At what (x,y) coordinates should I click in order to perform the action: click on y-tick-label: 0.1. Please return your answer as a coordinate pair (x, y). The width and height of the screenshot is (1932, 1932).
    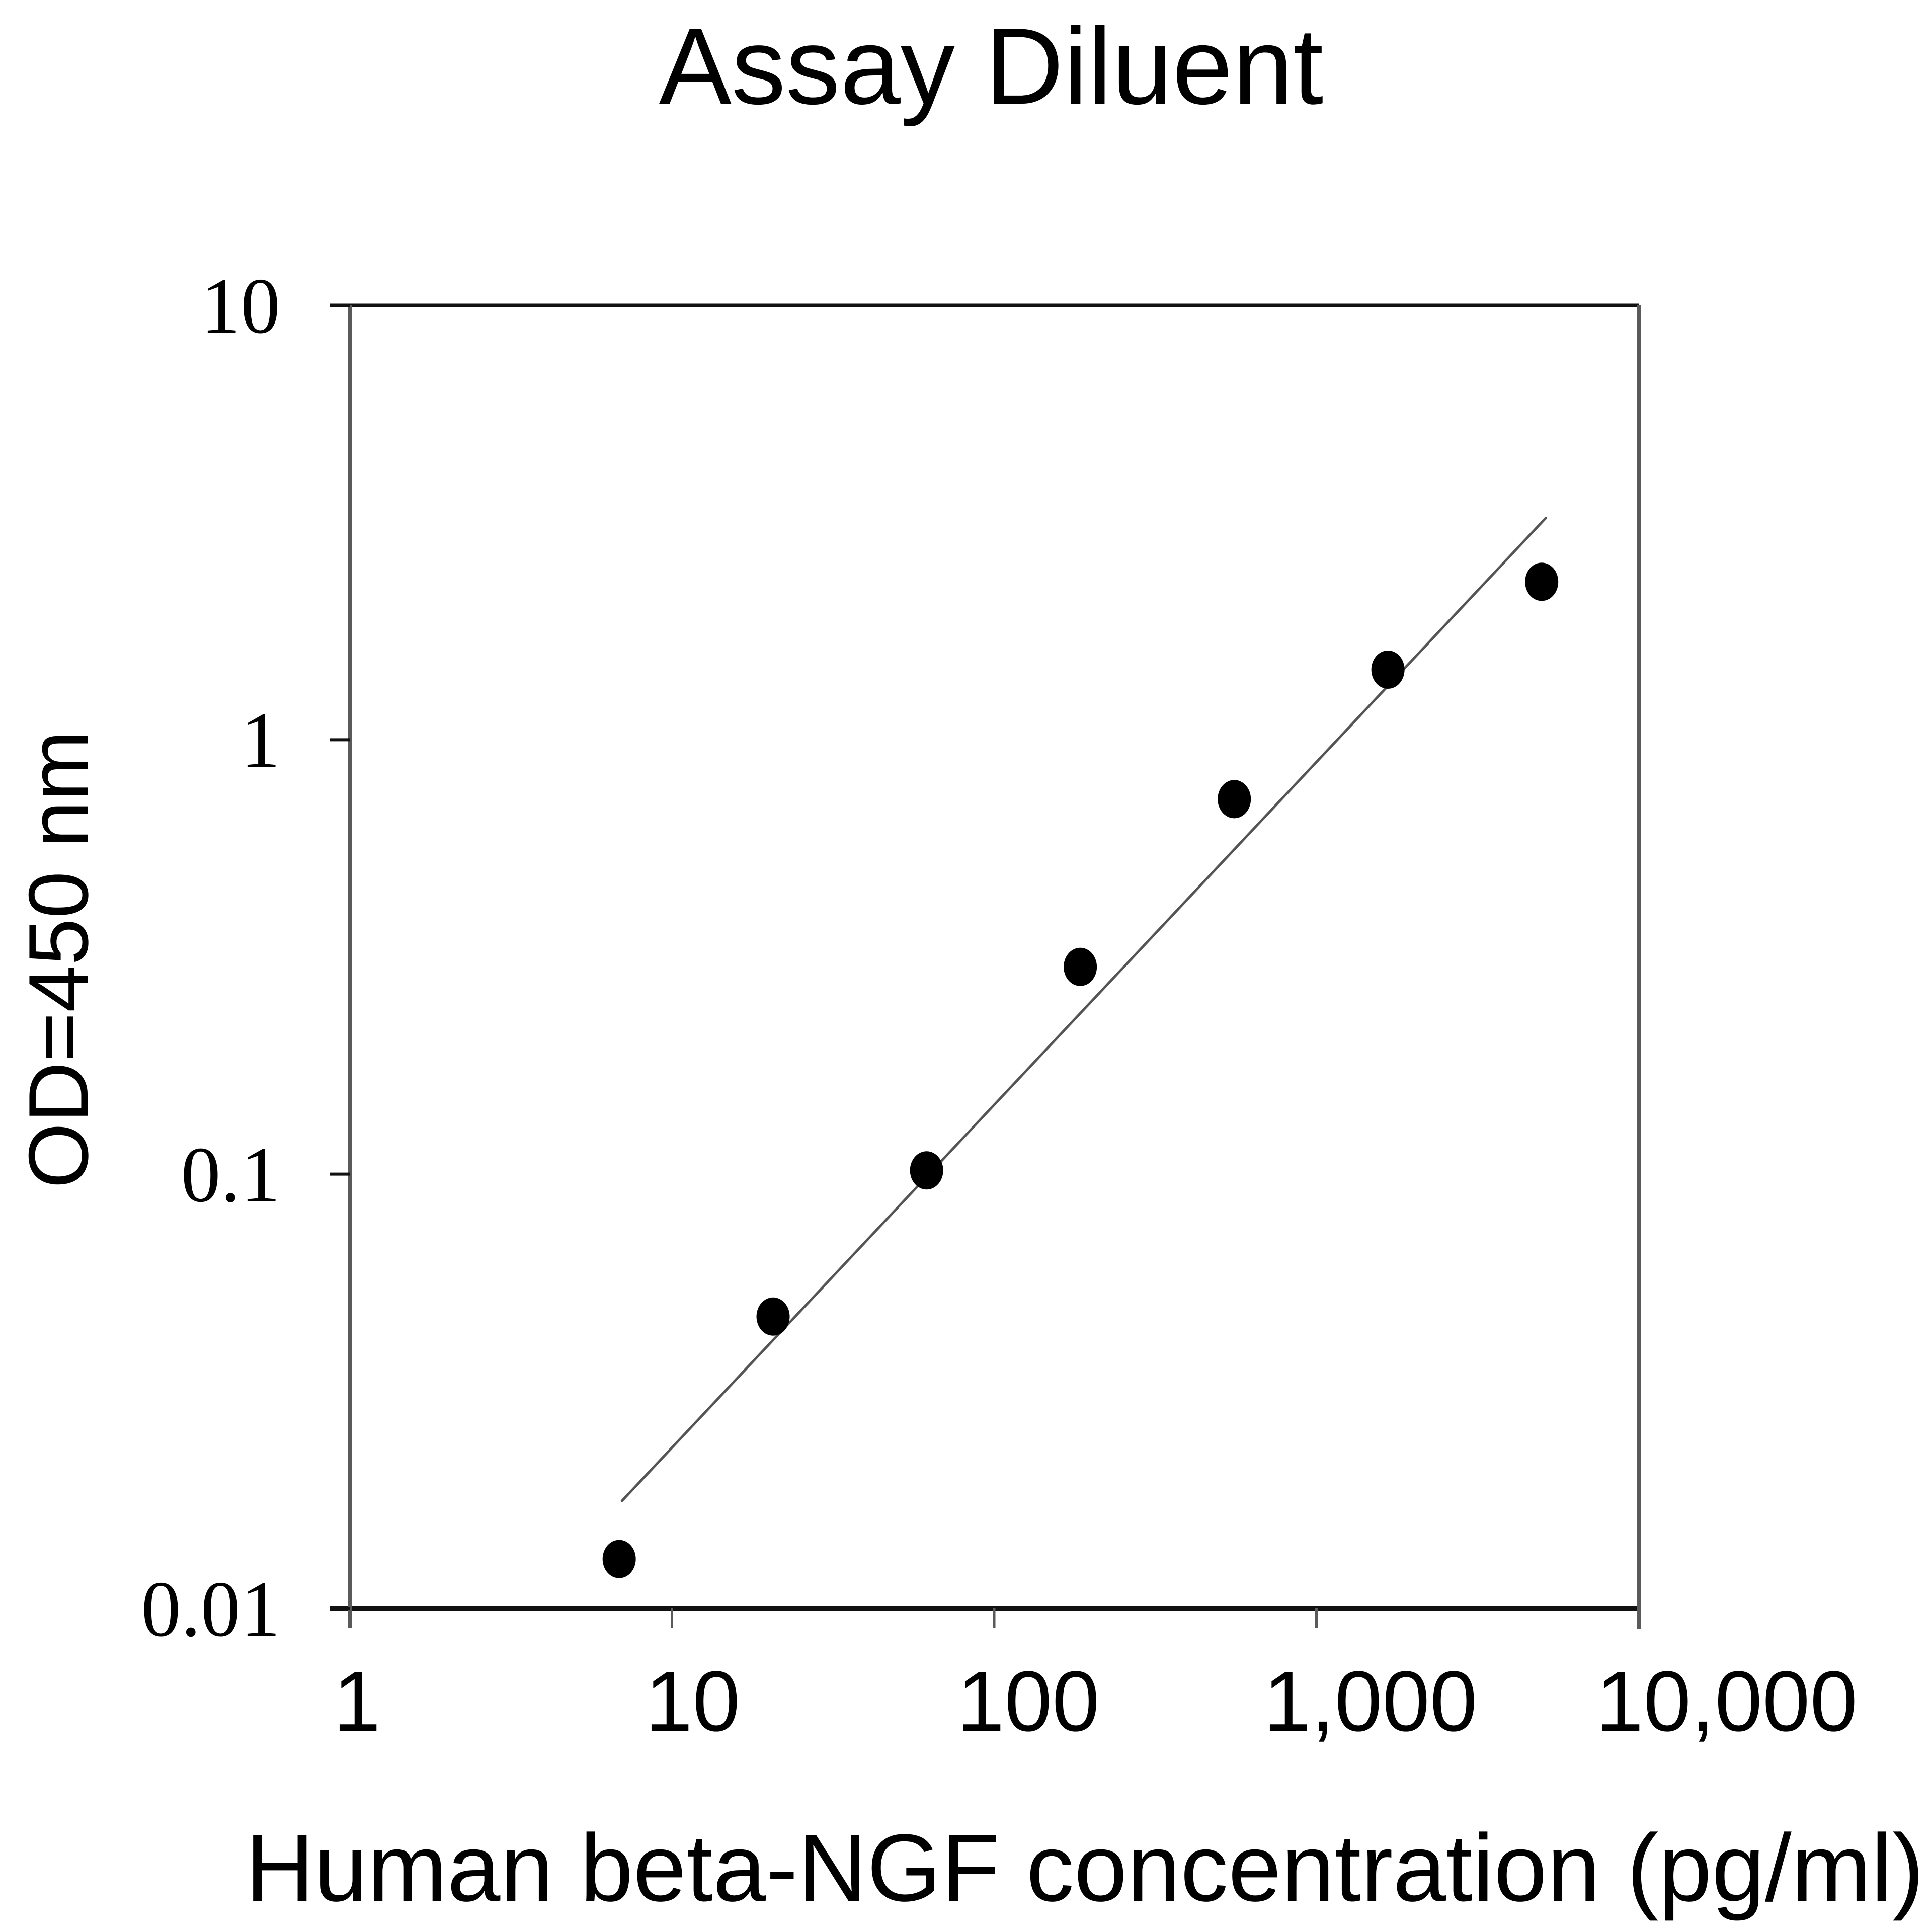
    Looking at the image, I should click on (231, 1175).